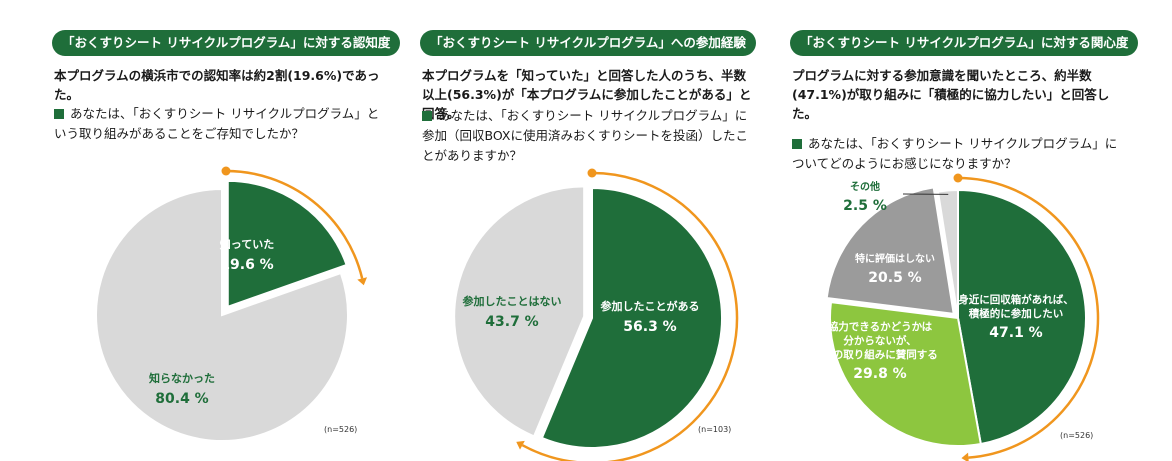 The image size is (1172, 461). I want to click on chart-title: 「おくすりシート リサイクルプログラム」への参加経験, so click(588, 43).